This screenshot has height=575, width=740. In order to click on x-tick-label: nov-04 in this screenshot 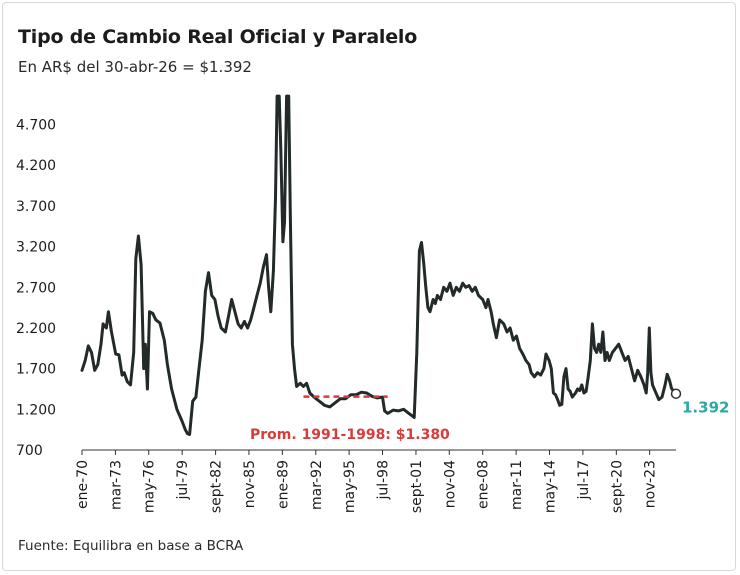, I will do `click(450, 484)`.